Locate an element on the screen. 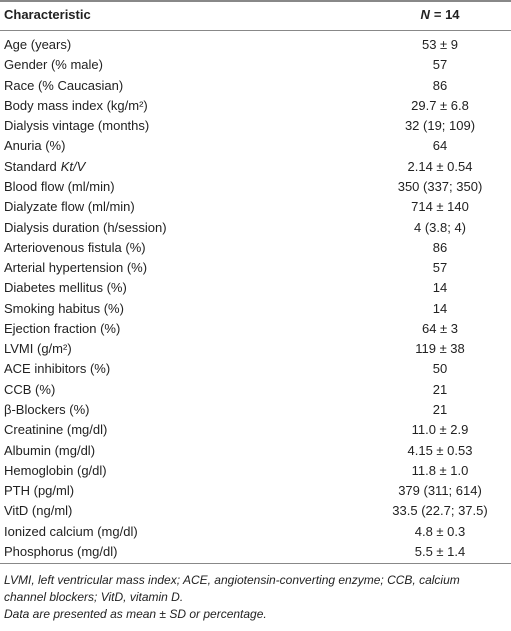  row-label: Ejection fraction (%) is located at coordinates (62, 328).